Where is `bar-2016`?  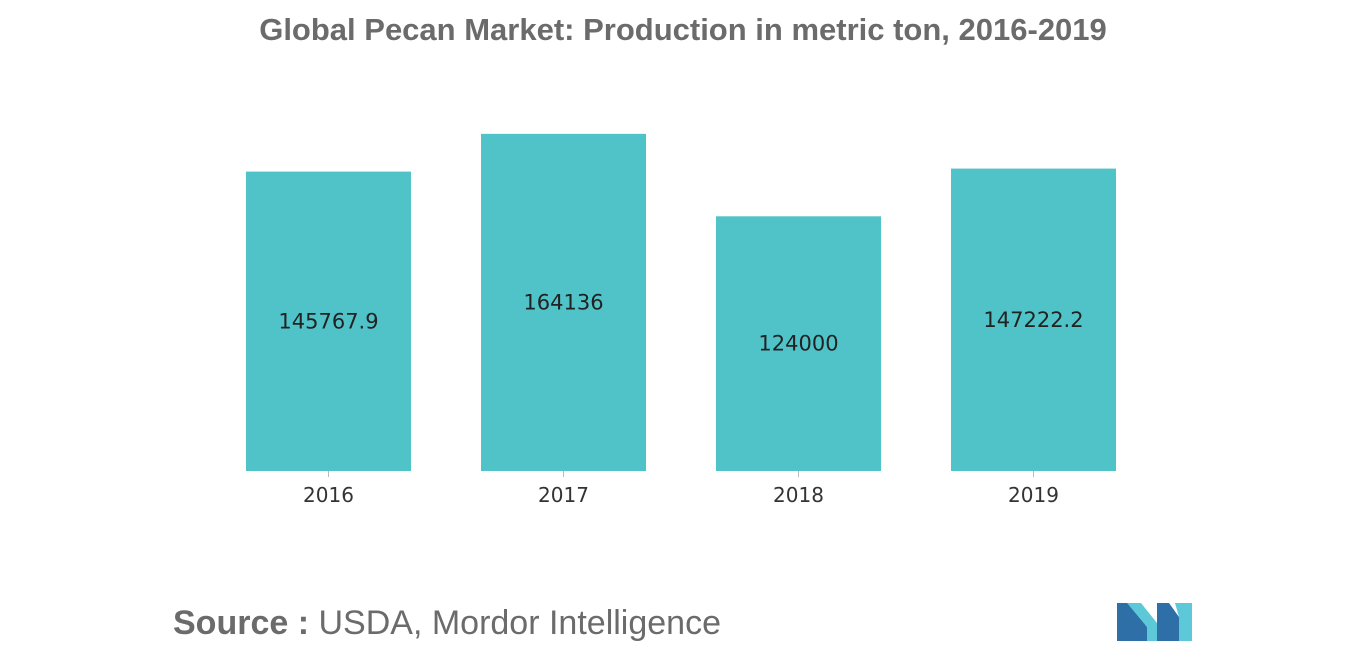 bar-2016 is located at coordinates (328, 321).